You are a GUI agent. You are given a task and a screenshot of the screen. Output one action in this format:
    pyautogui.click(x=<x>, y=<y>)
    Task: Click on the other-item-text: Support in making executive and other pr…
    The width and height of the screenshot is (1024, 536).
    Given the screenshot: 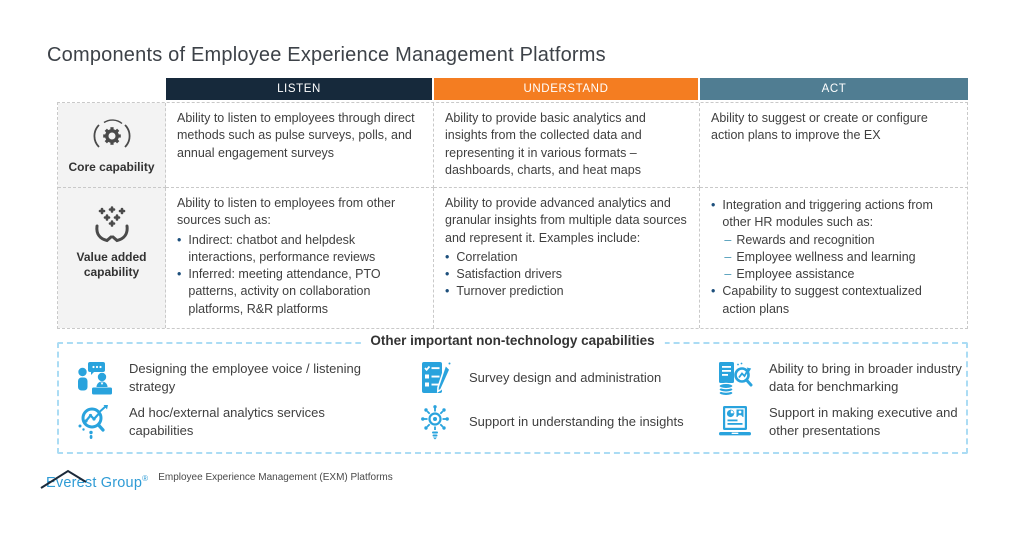 What is the action you would take?
    pyautogui.click(x=863, y=421)
    